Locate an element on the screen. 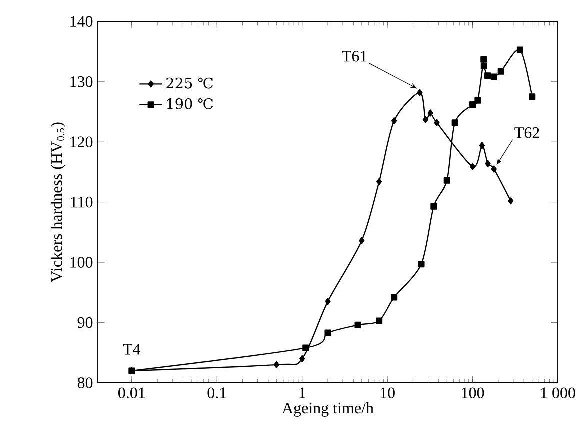 The width and height of the screenshot is (580, 443). y-tick-label: 80 is located at coordinates (85, 383).